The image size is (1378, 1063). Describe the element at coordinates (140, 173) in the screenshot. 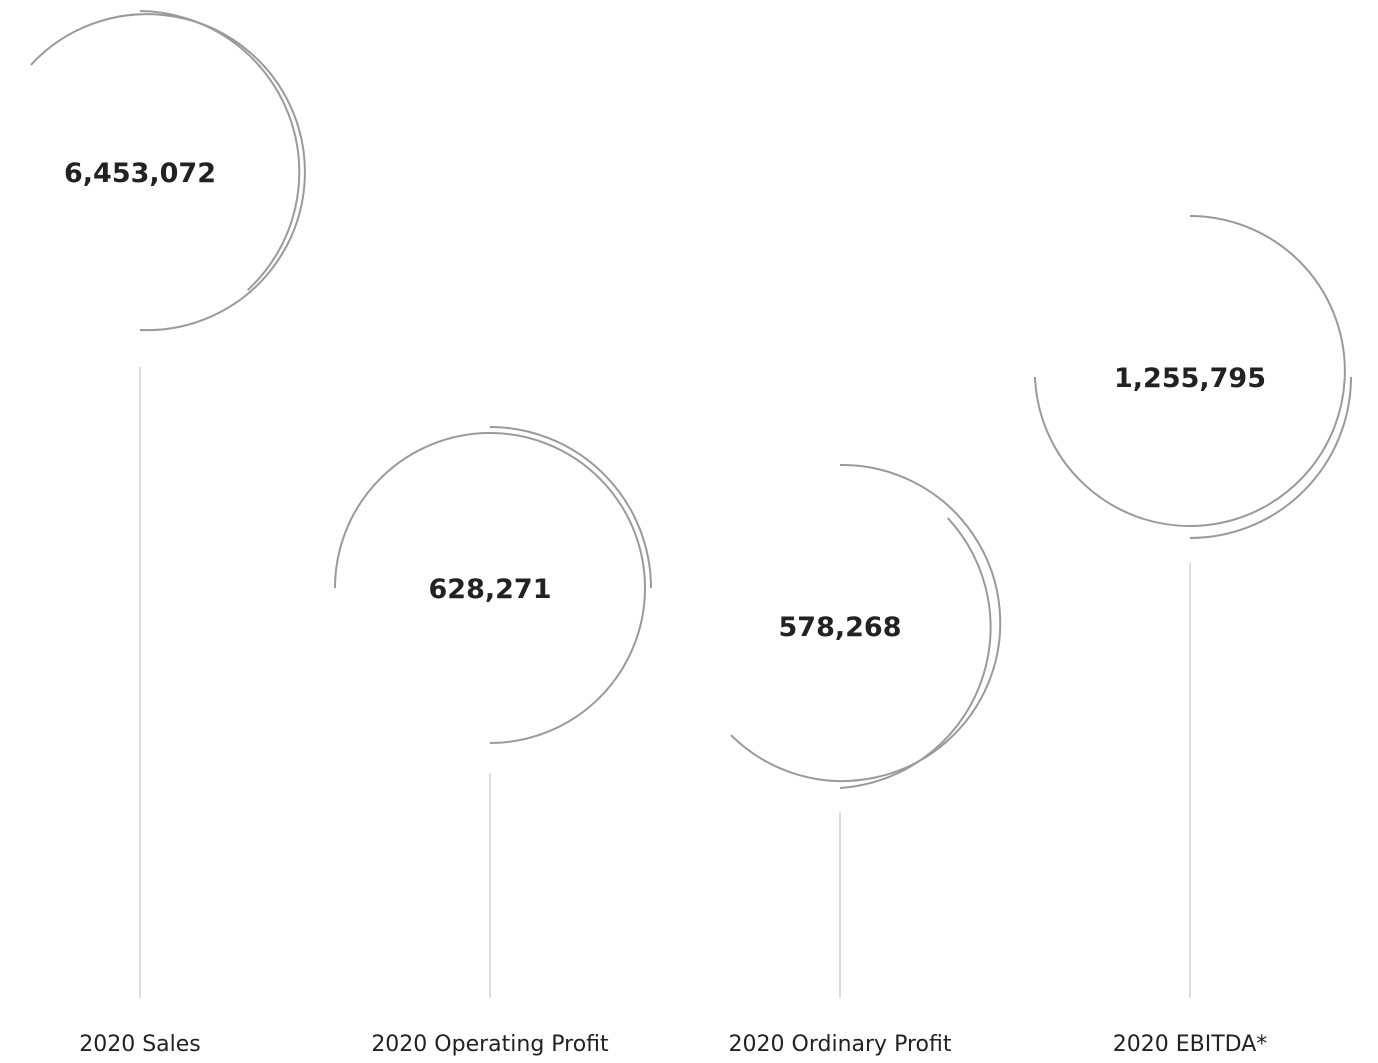

I see `sales-value: 6,453,072` at that location.